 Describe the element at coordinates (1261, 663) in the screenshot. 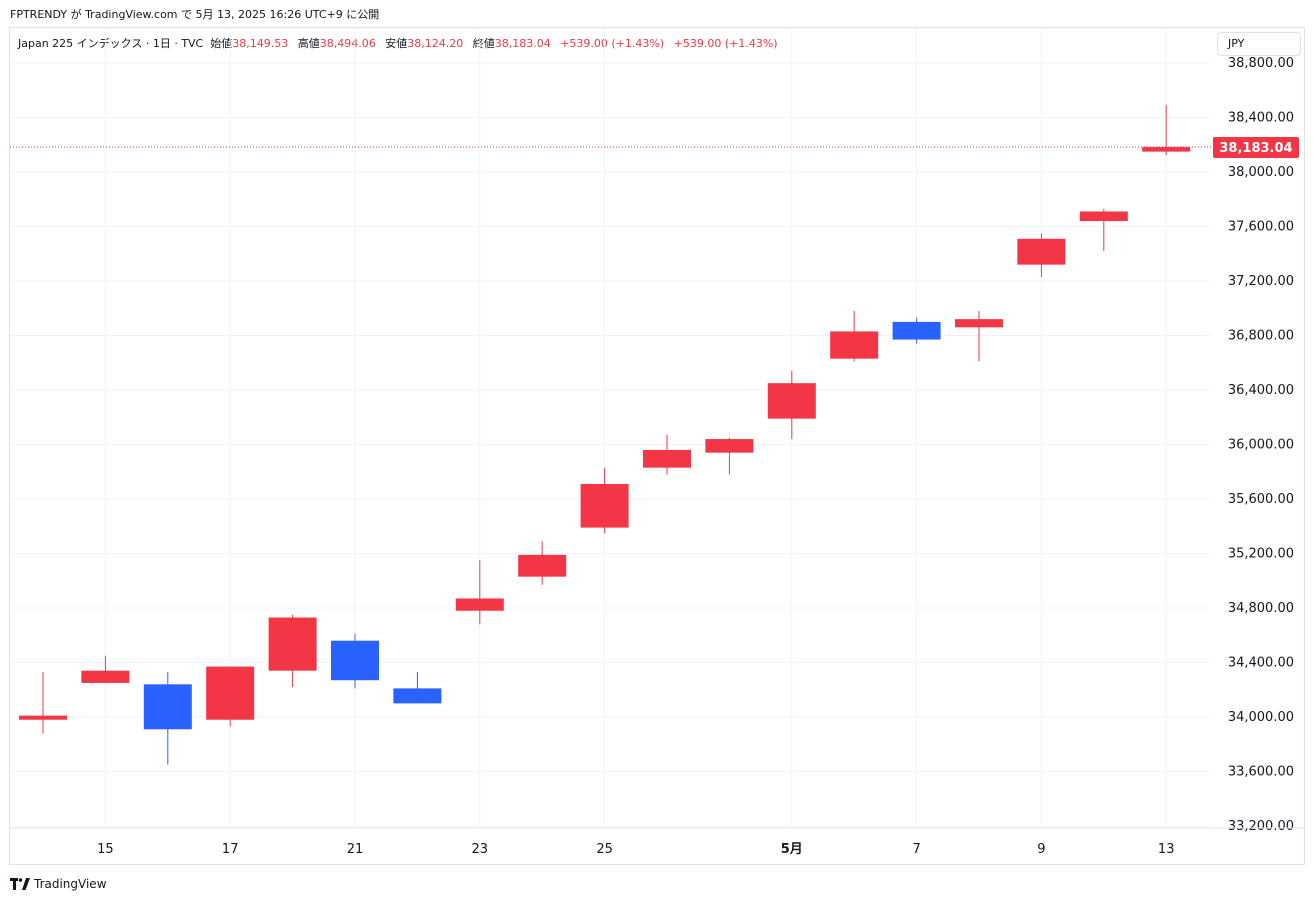

I see `y-tick-label: 34,400.00` at that location.